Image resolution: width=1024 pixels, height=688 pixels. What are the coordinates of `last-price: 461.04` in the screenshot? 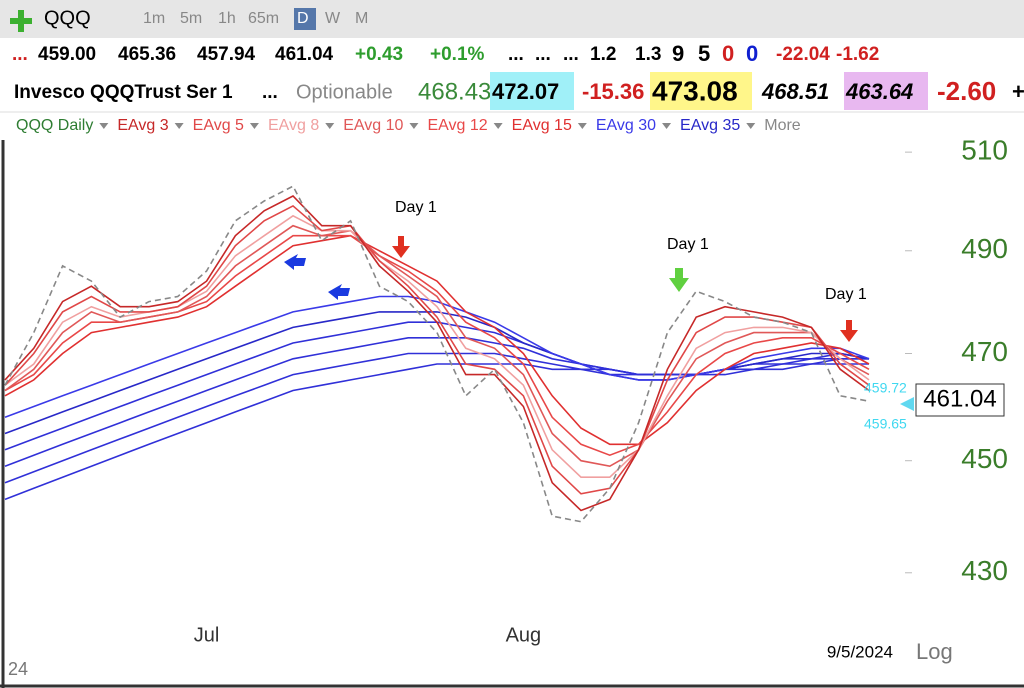 It's located at (959, 398).